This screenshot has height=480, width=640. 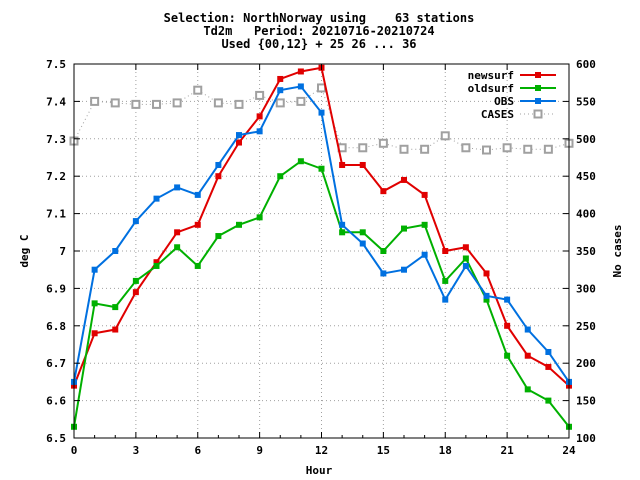 What do you see at coordinates (318, 44) in the screenshot?
I see `title-line-3: Used {00,12} + 25 26 ... 36` at bounding box center [318, 44].